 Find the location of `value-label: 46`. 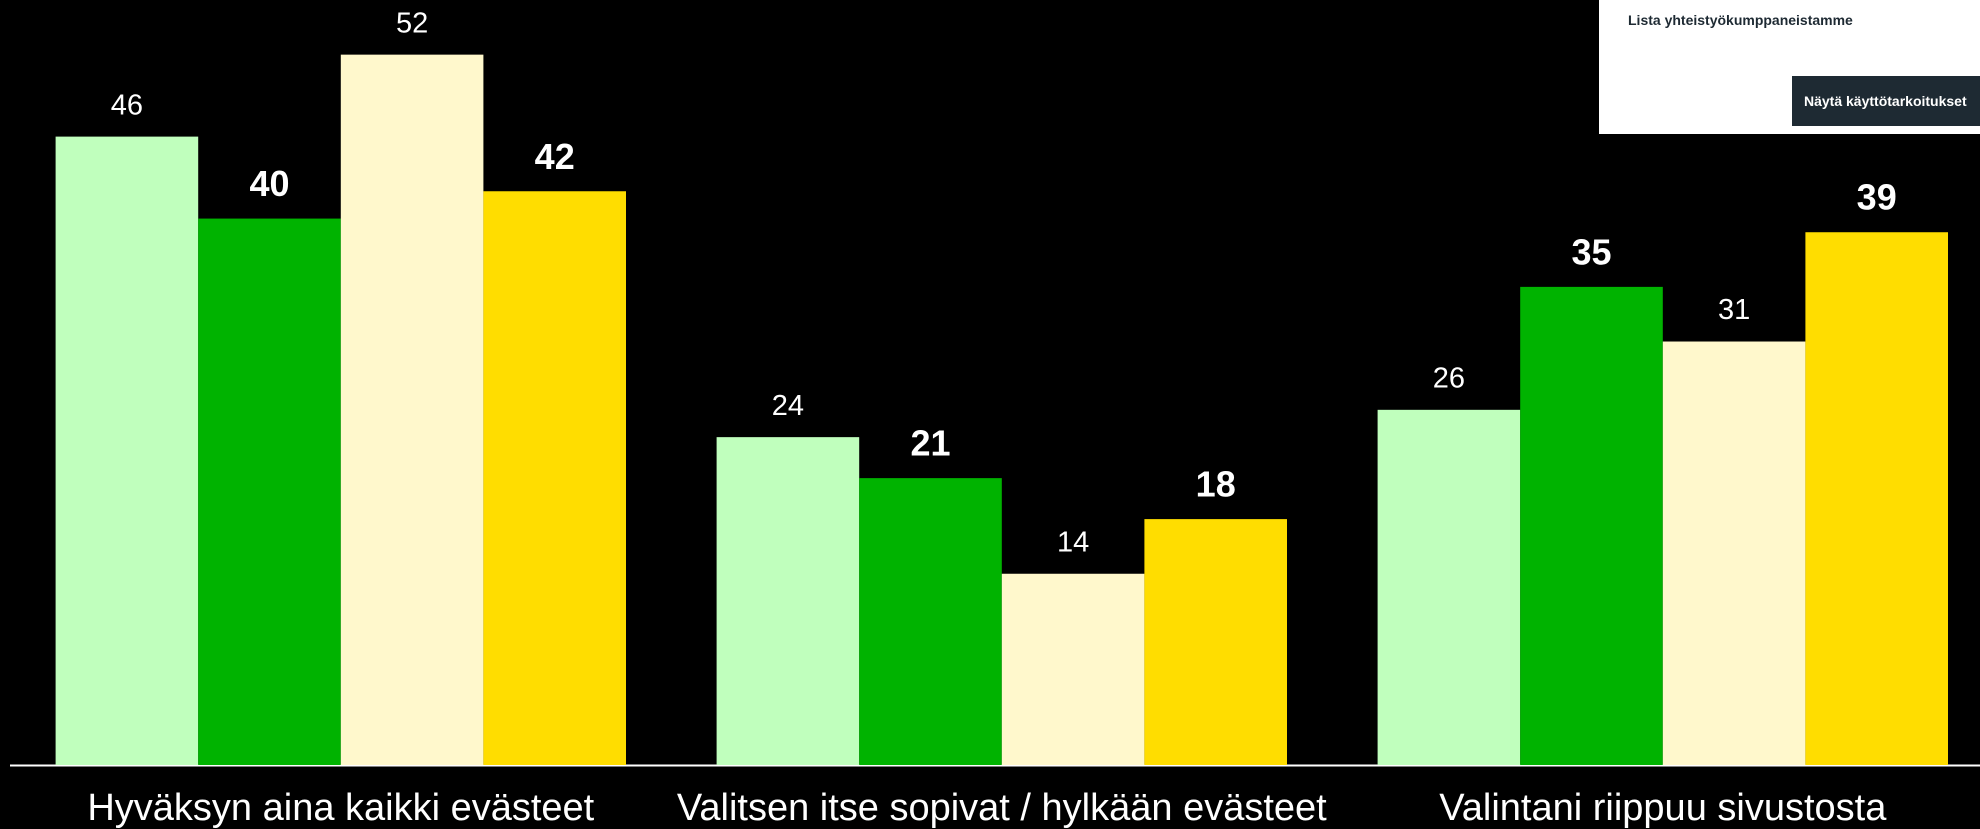

value-label: 46 is located at coordinates (127, 105).